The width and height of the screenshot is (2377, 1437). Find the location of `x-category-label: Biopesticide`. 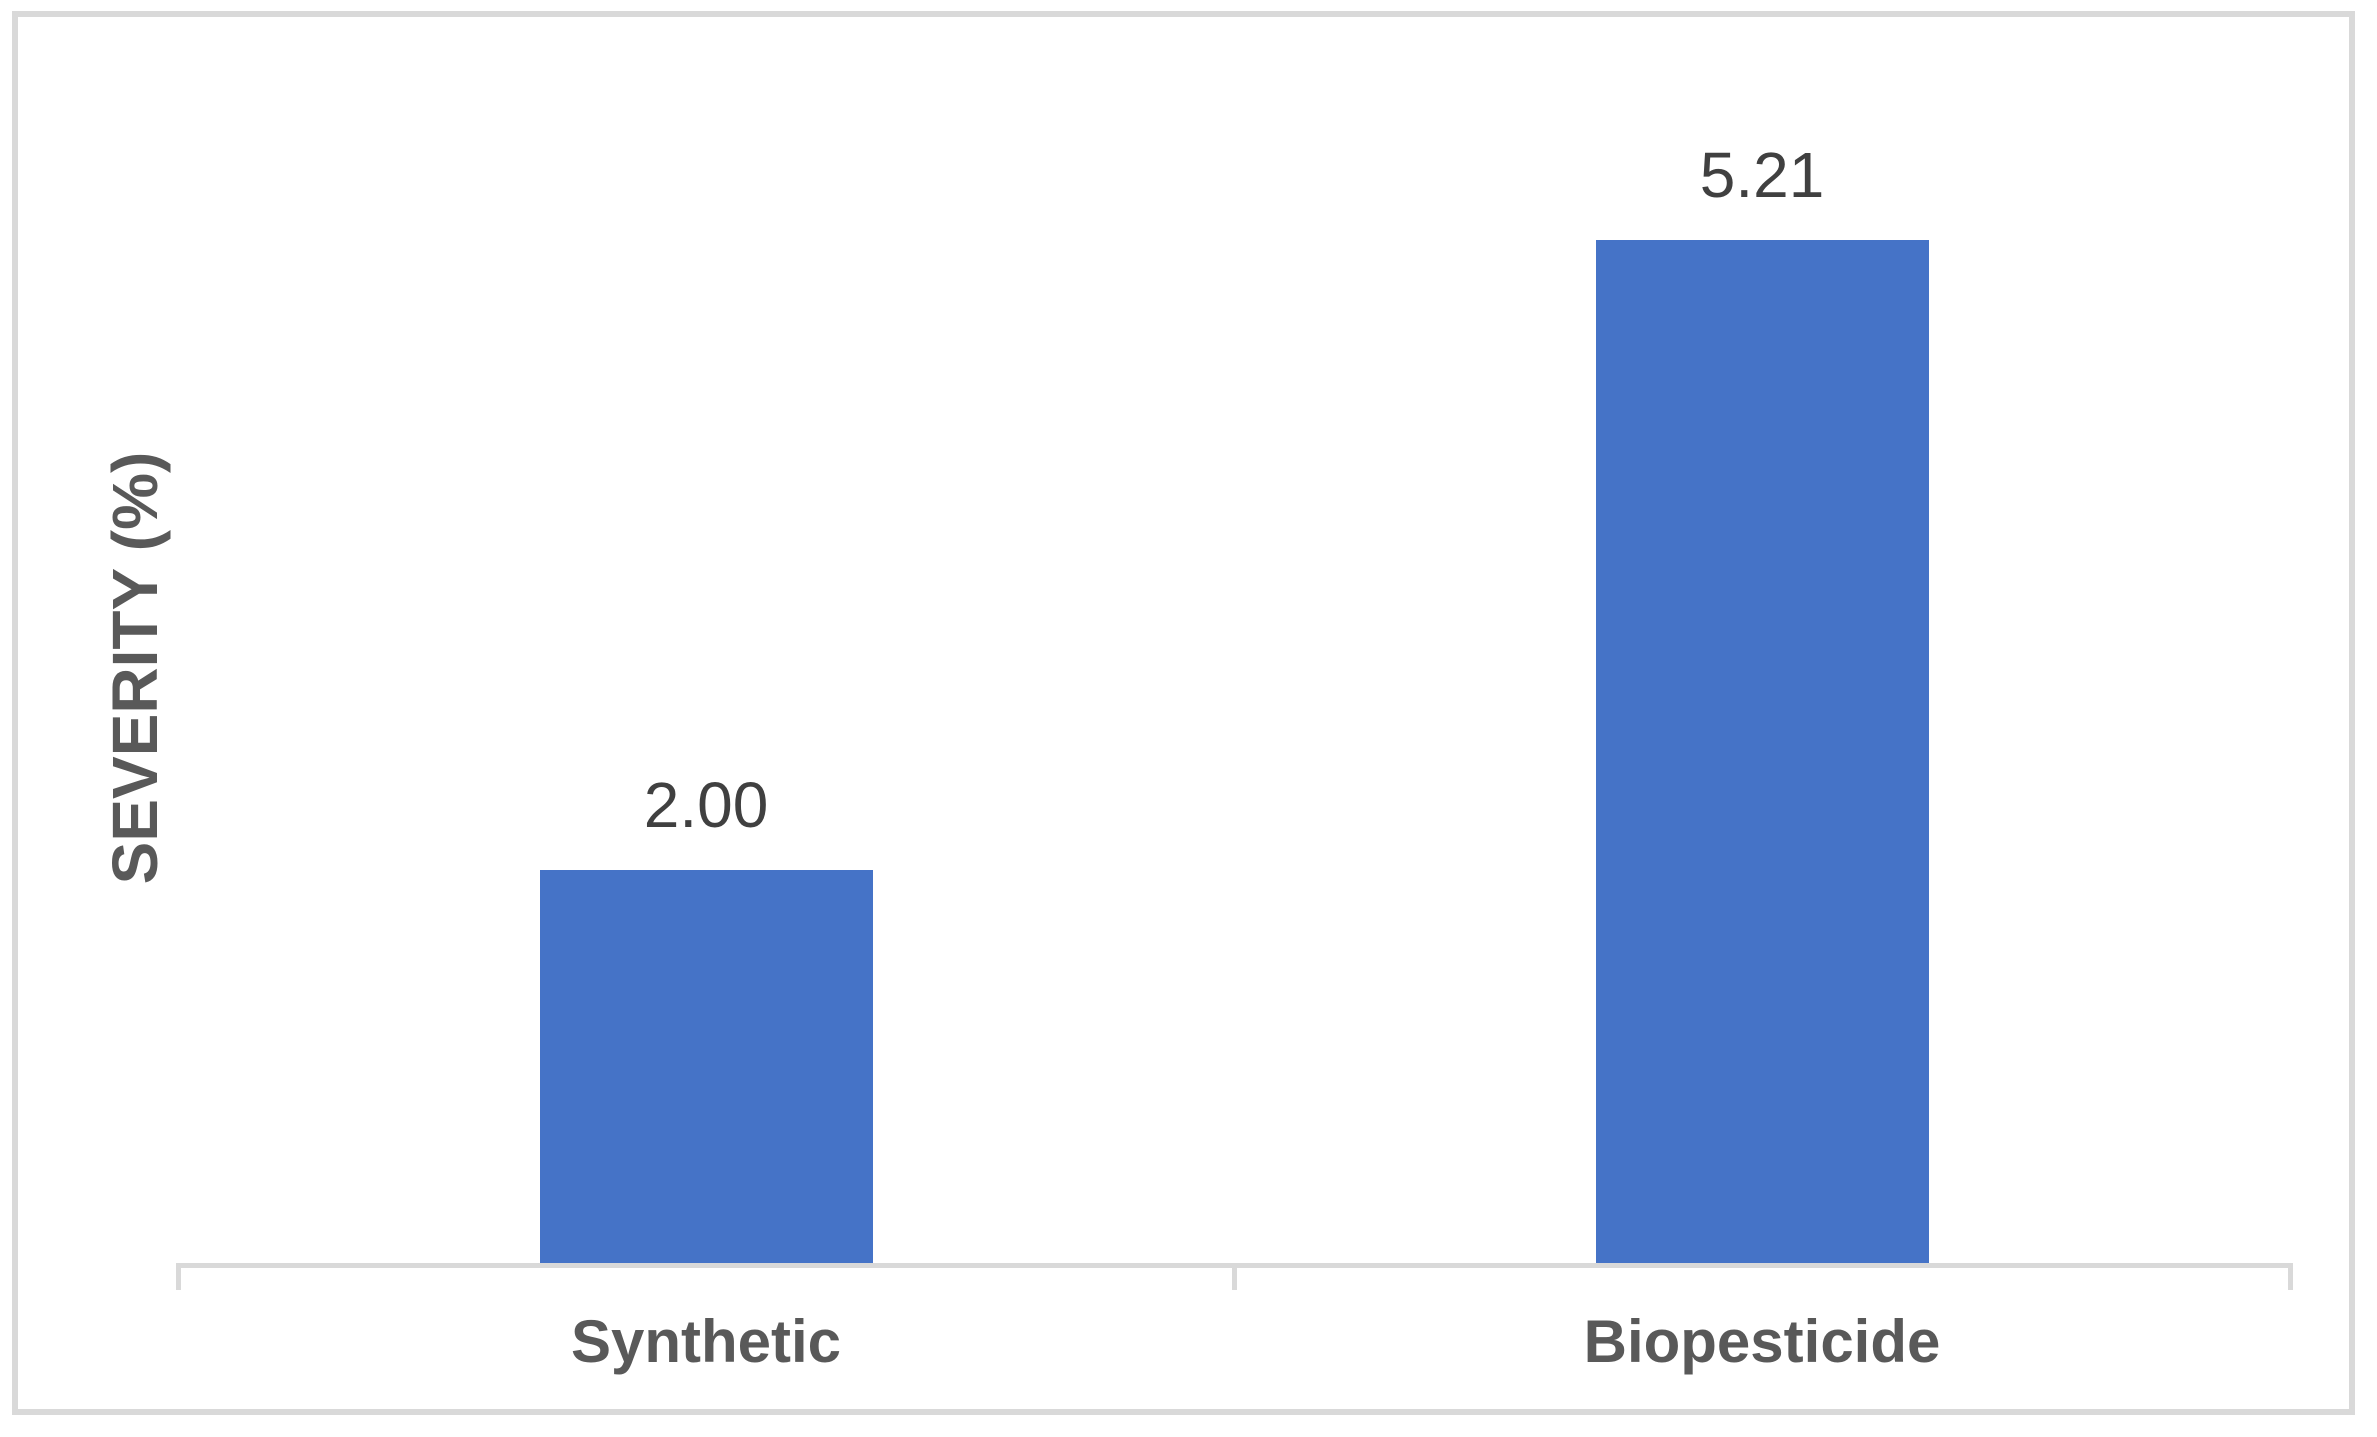

x-category-label: Biopesticide is located at coordinates (1762, 1341).